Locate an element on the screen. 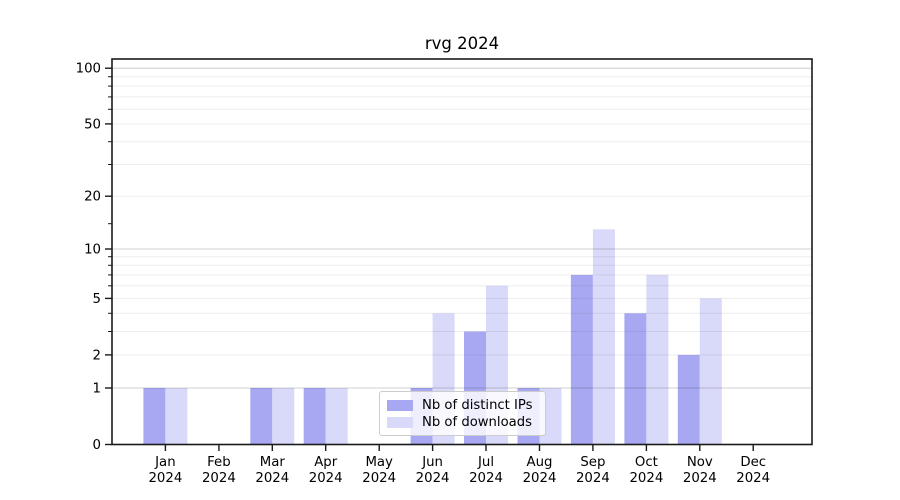 This screenshot has width=900, height=500. legend-row-distinct-ips: Nb of distinct IPs is located at coordinates (463, 405).